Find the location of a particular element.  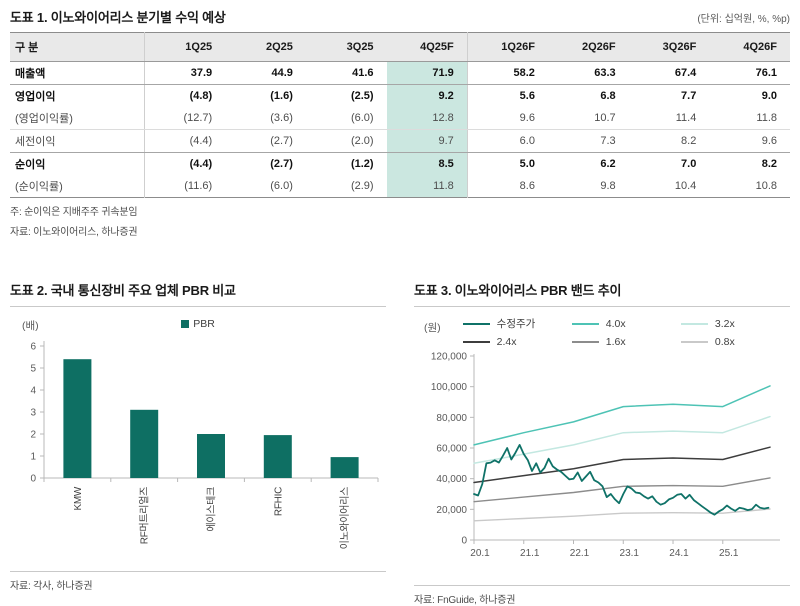

cell-value: 6.0 is located at coordinates (507, 141).